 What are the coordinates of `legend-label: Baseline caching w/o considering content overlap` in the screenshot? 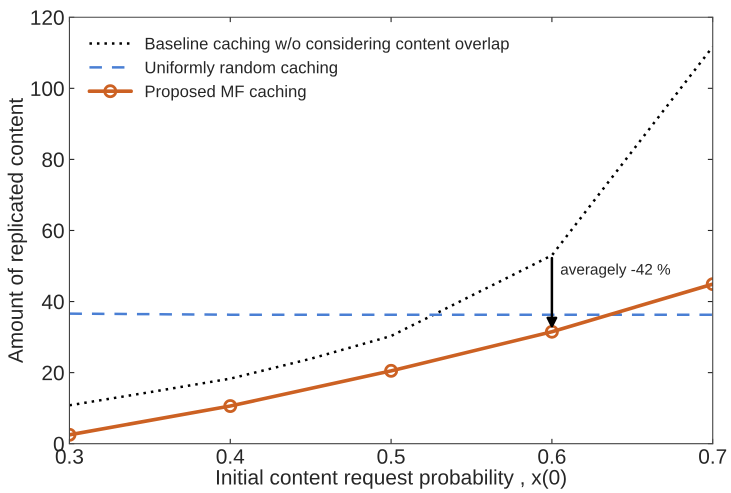 It's located at (327, 45).